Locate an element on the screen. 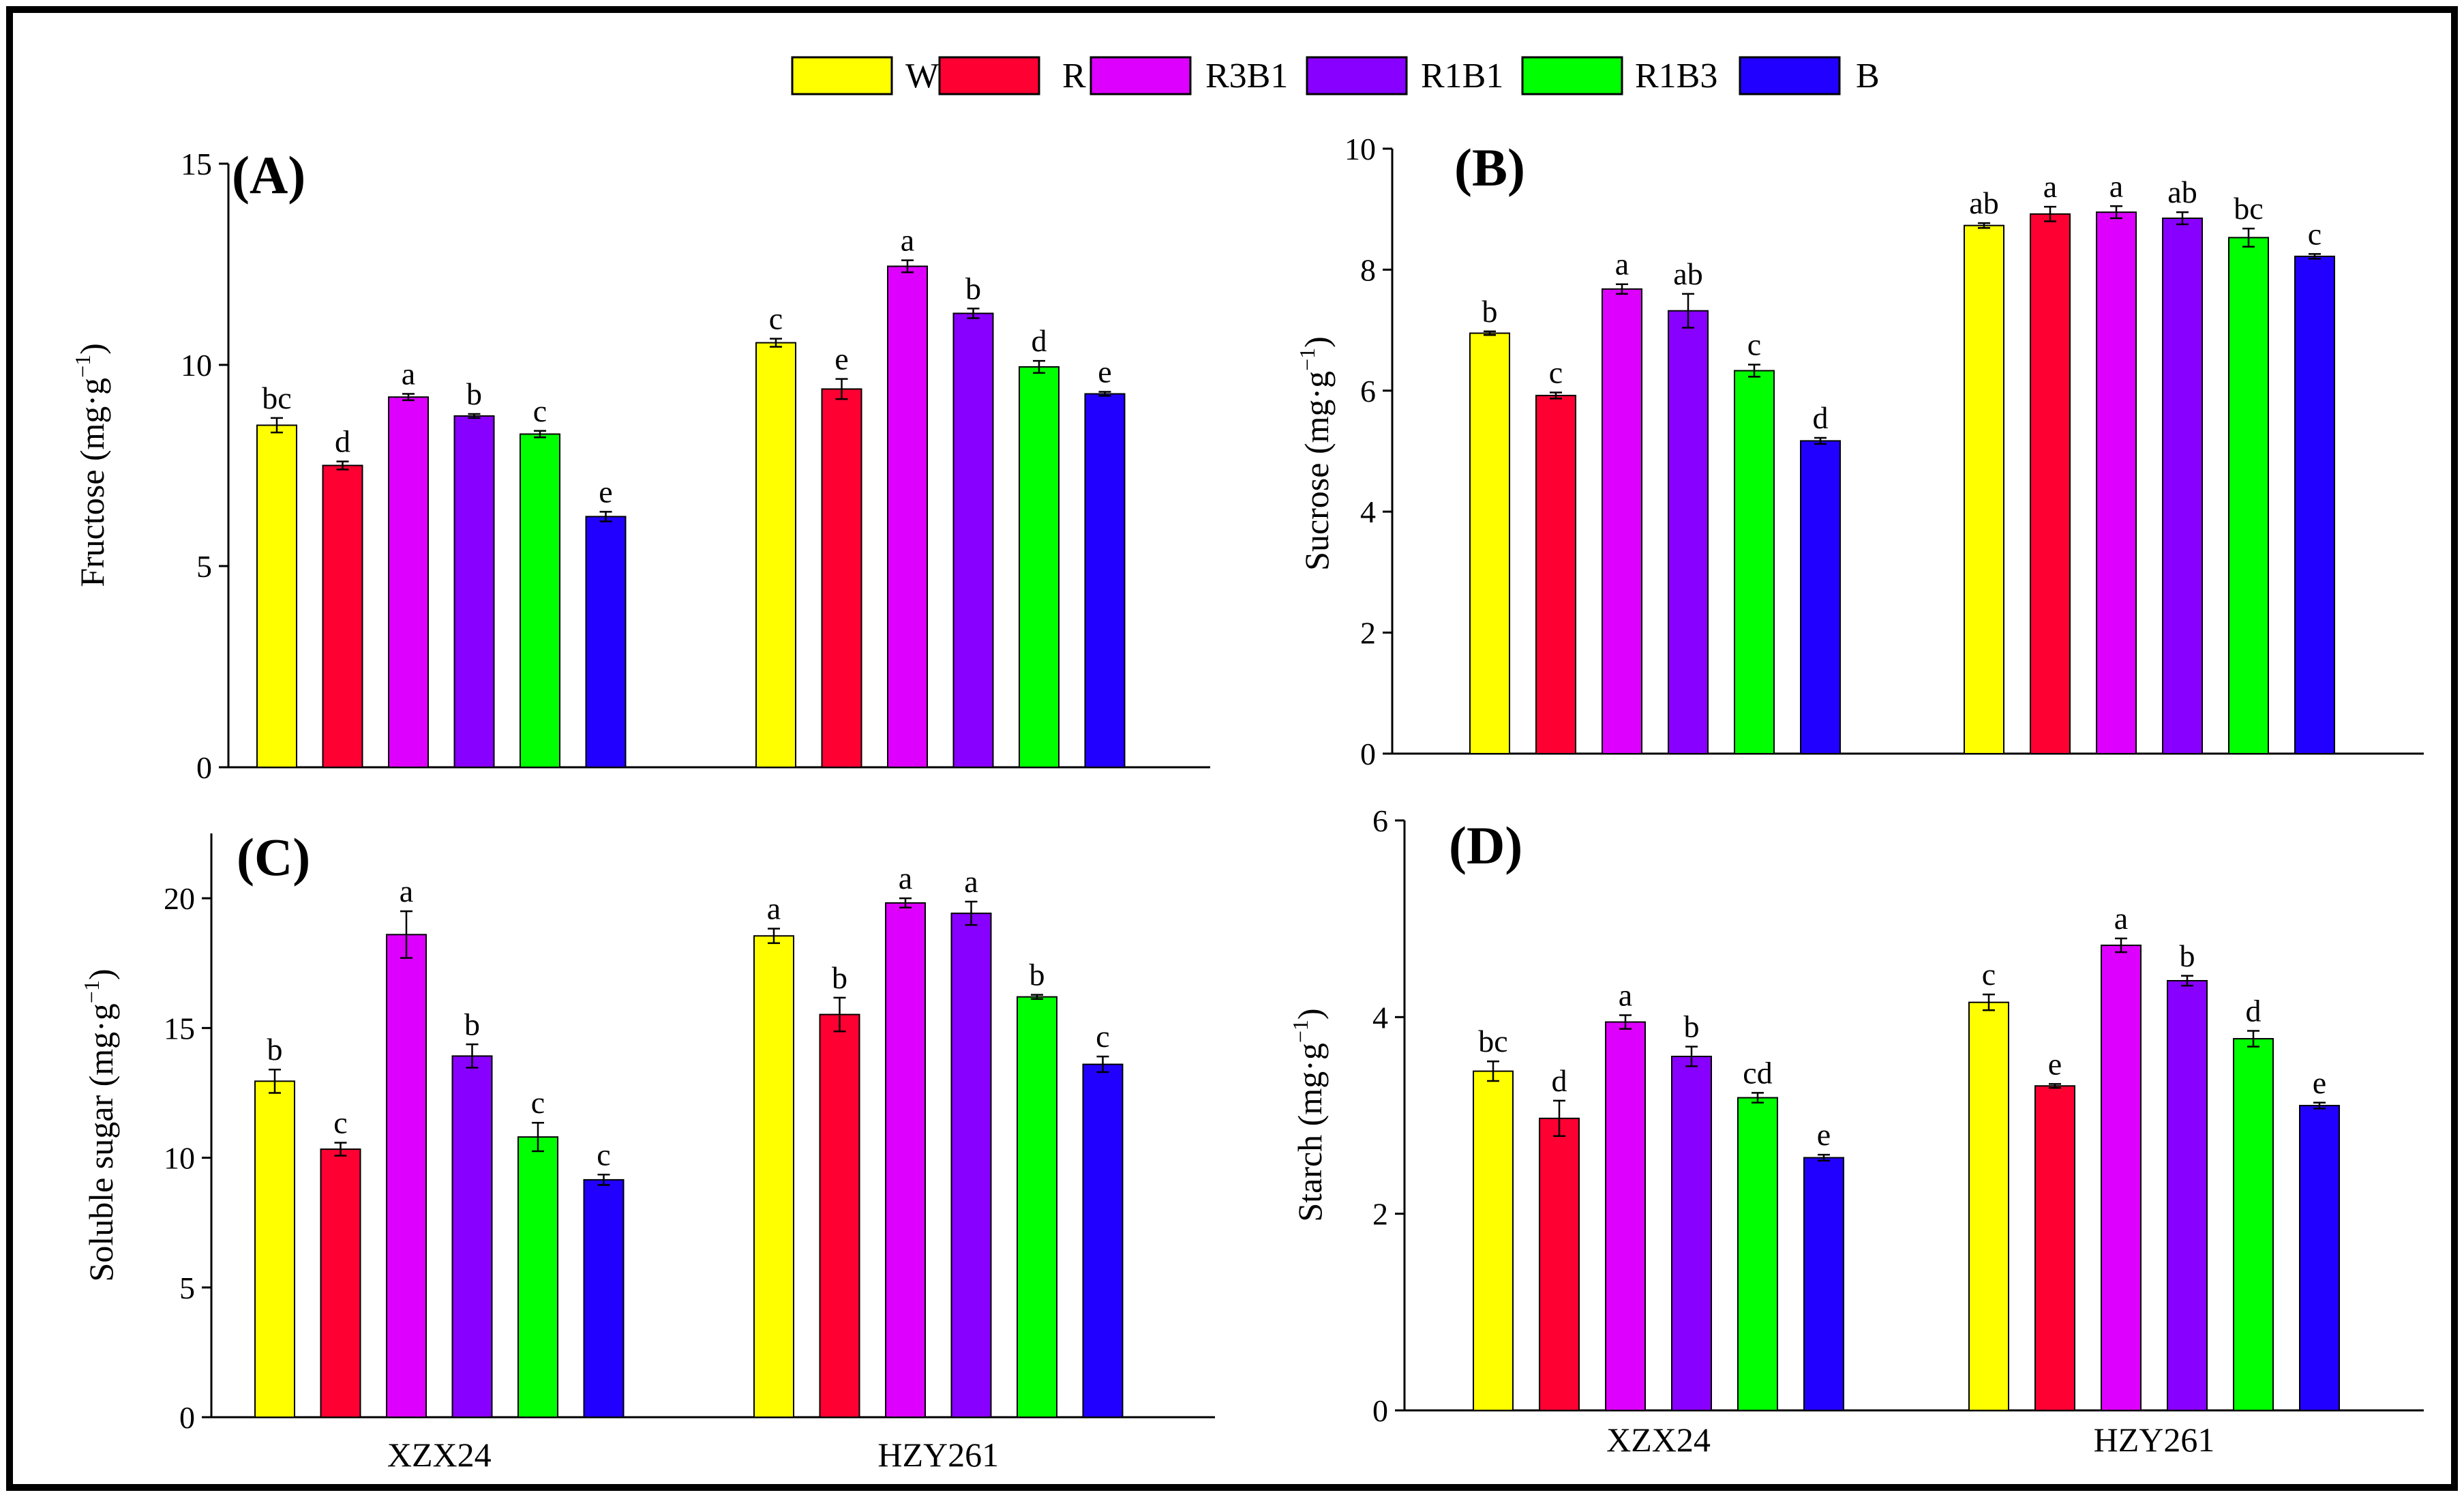  y-axis-label: Sucrose (mg·g−1) is located at coordinates (1315, 454).